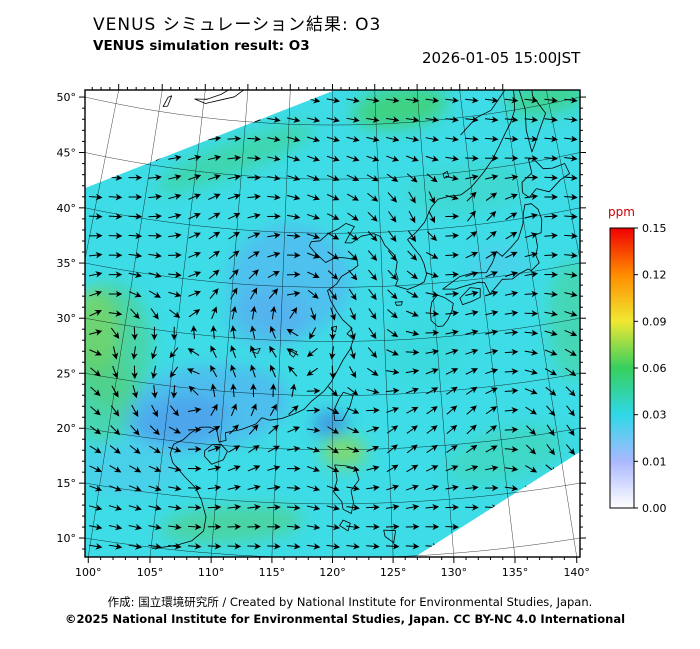 Image resolution: width=700 pixels, height=649 pixels. I want to click on colorbar-tick-label: 0.15, so click(654, 228).